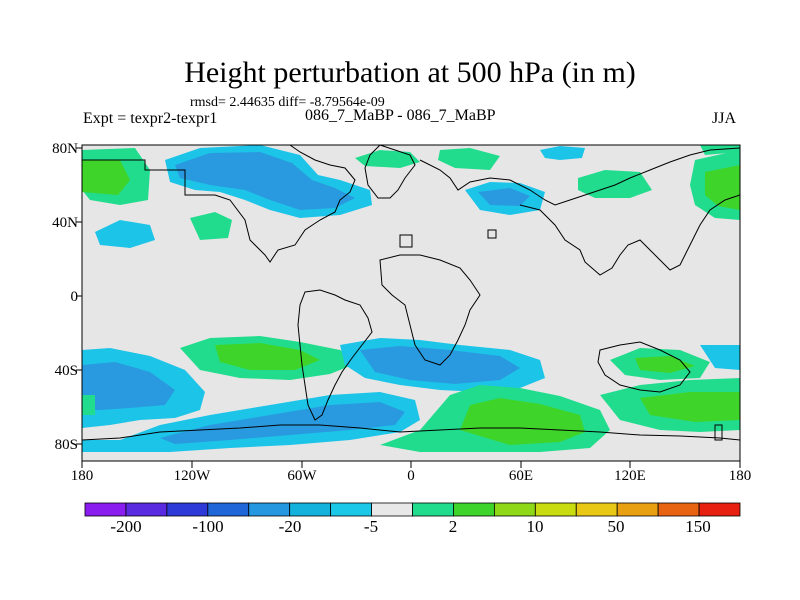  I want to click on sh-blue-west-inner, so click(128, 386).